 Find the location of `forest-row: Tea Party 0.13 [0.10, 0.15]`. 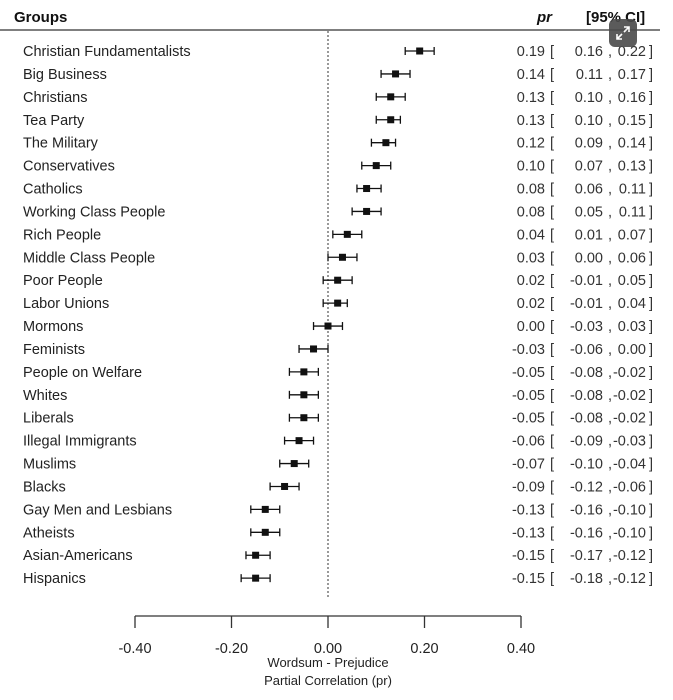

forest-row: Tea Party 0.13 [0.10, 0.15] is located at coordinates (338, 121).